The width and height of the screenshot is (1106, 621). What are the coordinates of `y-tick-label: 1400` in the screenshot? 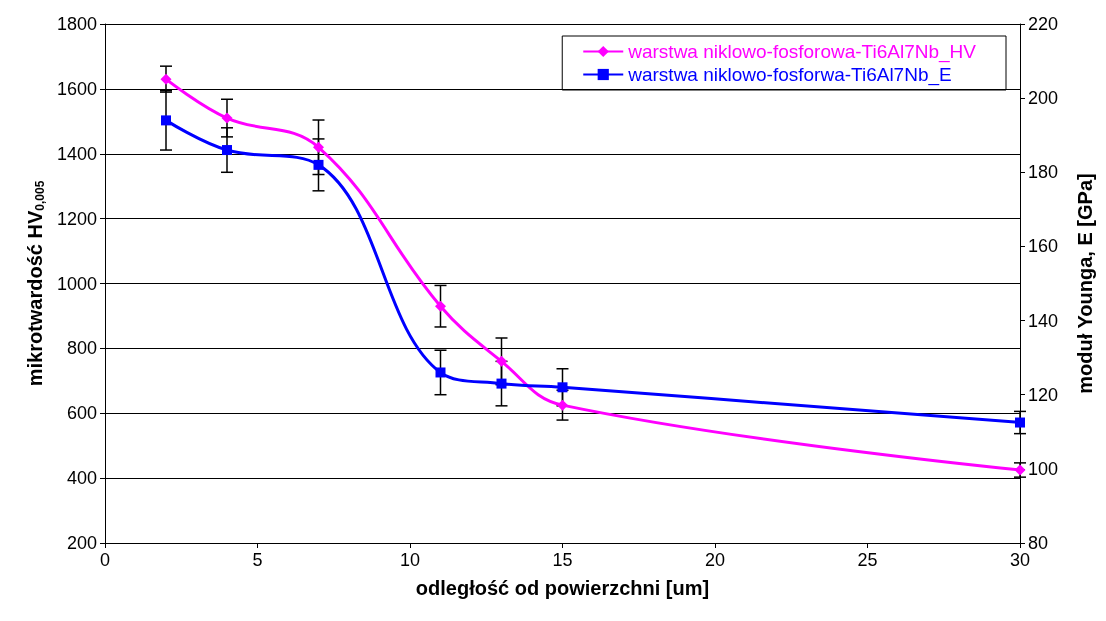 It's located at (76, 153).